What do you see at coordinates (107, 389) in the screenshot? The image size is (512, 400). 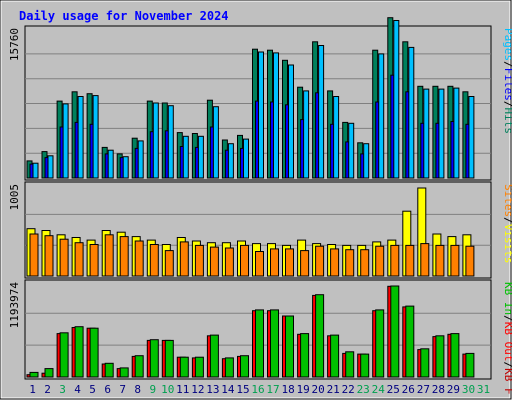 I see `x-tick-label: 6` at bounding box center [107, 389].